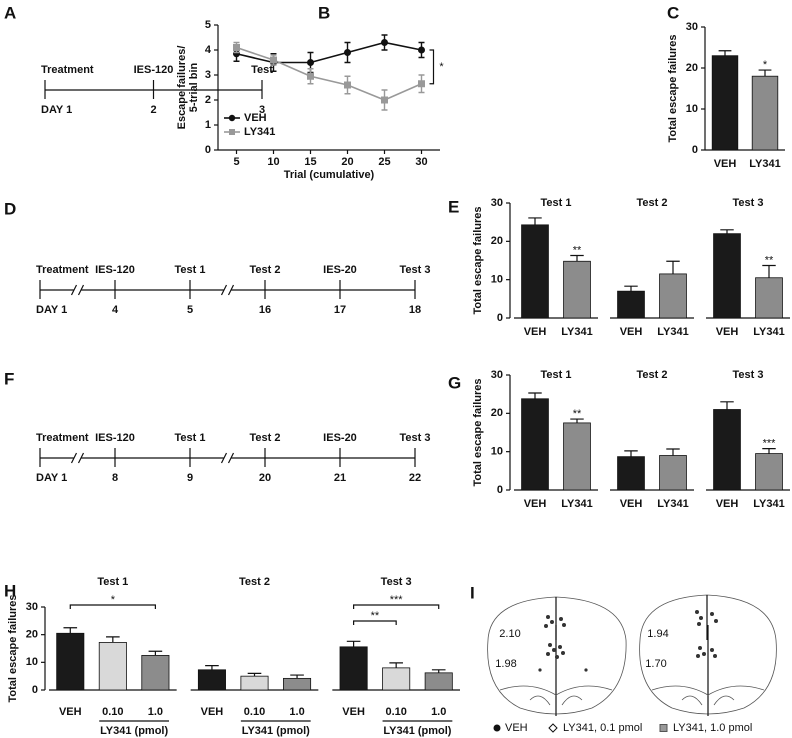 Image resolution: width=792 pixels, height=738 pixels. Describe the element at coordinates (9, 378) in the screenshot. I see `panel-letter: F` at that location.